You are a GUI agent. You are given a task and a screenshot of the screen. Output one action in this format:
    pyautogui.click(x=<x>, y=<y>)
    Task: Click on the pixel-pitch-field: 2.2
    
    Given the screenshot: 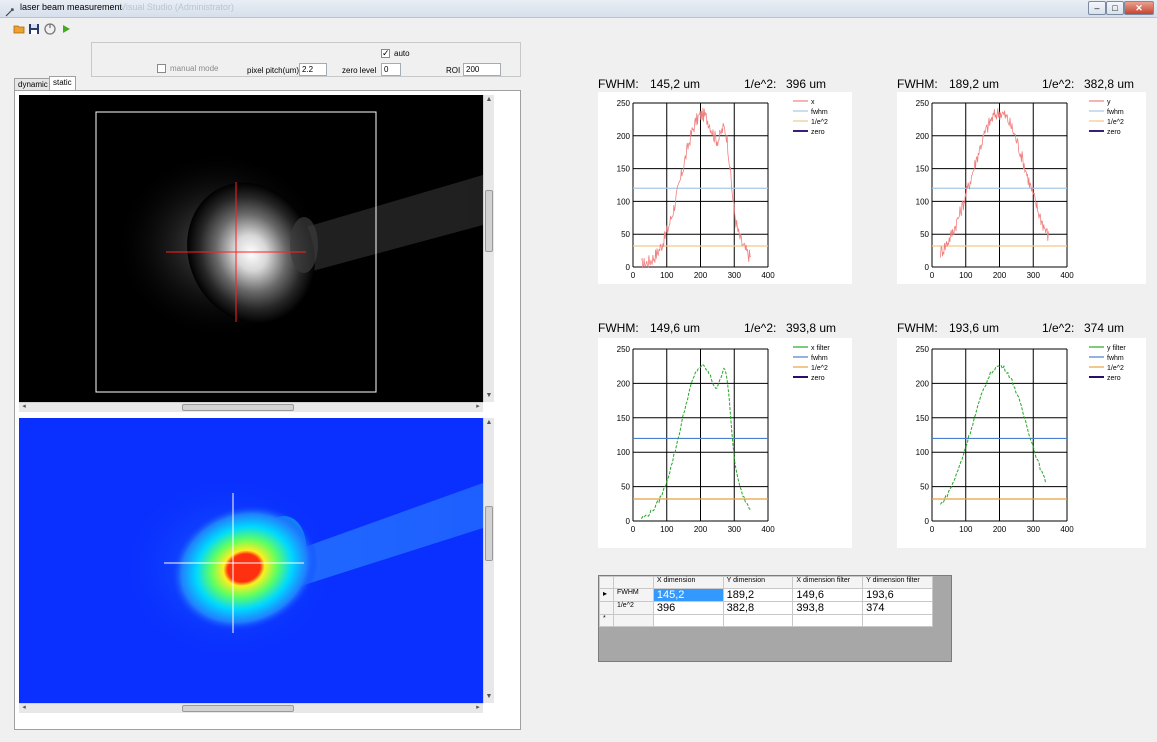 What is the action you would take?
    pyautogui.click(x=313, y=69)
    